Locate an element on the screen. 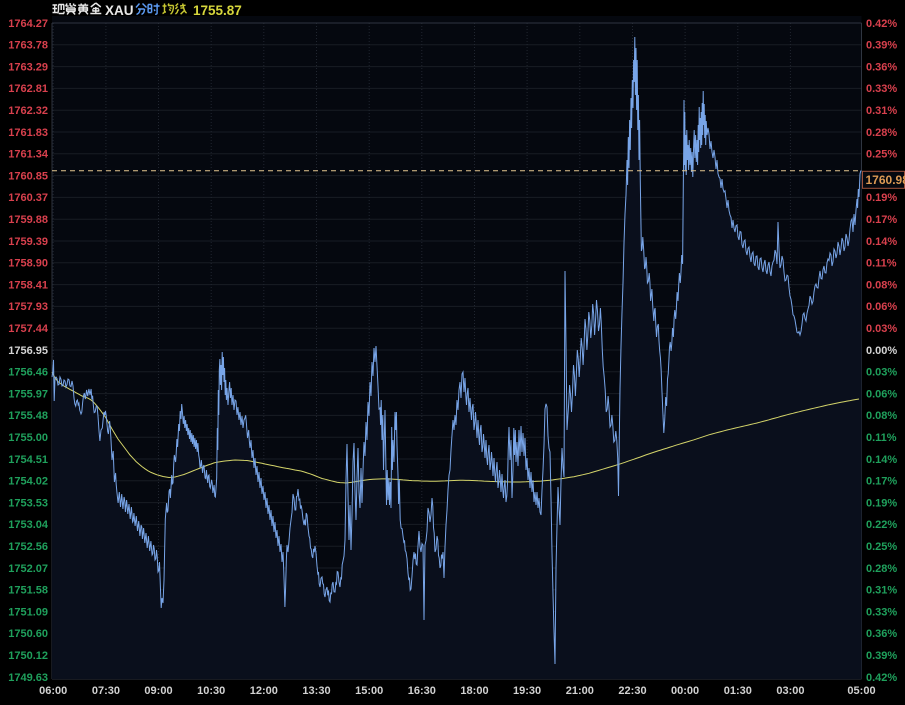 The width and height of the screenshot is (905, 705). svg-text: 1761.34 is located at coordinates (28, 155).